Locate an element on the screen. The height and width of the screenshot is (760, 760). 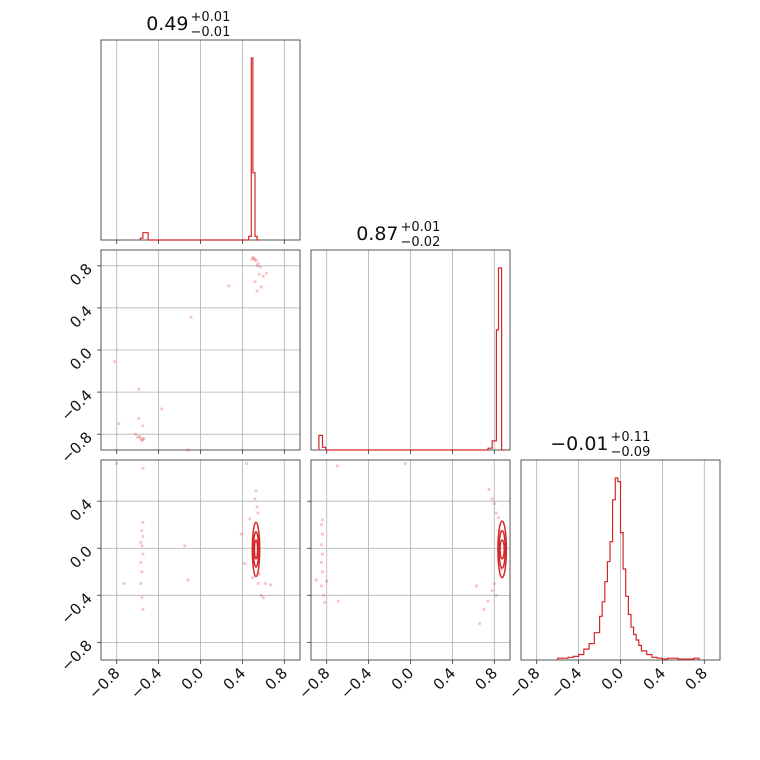
y-tick-label: −0.8 is located at coordinates (76, 447).